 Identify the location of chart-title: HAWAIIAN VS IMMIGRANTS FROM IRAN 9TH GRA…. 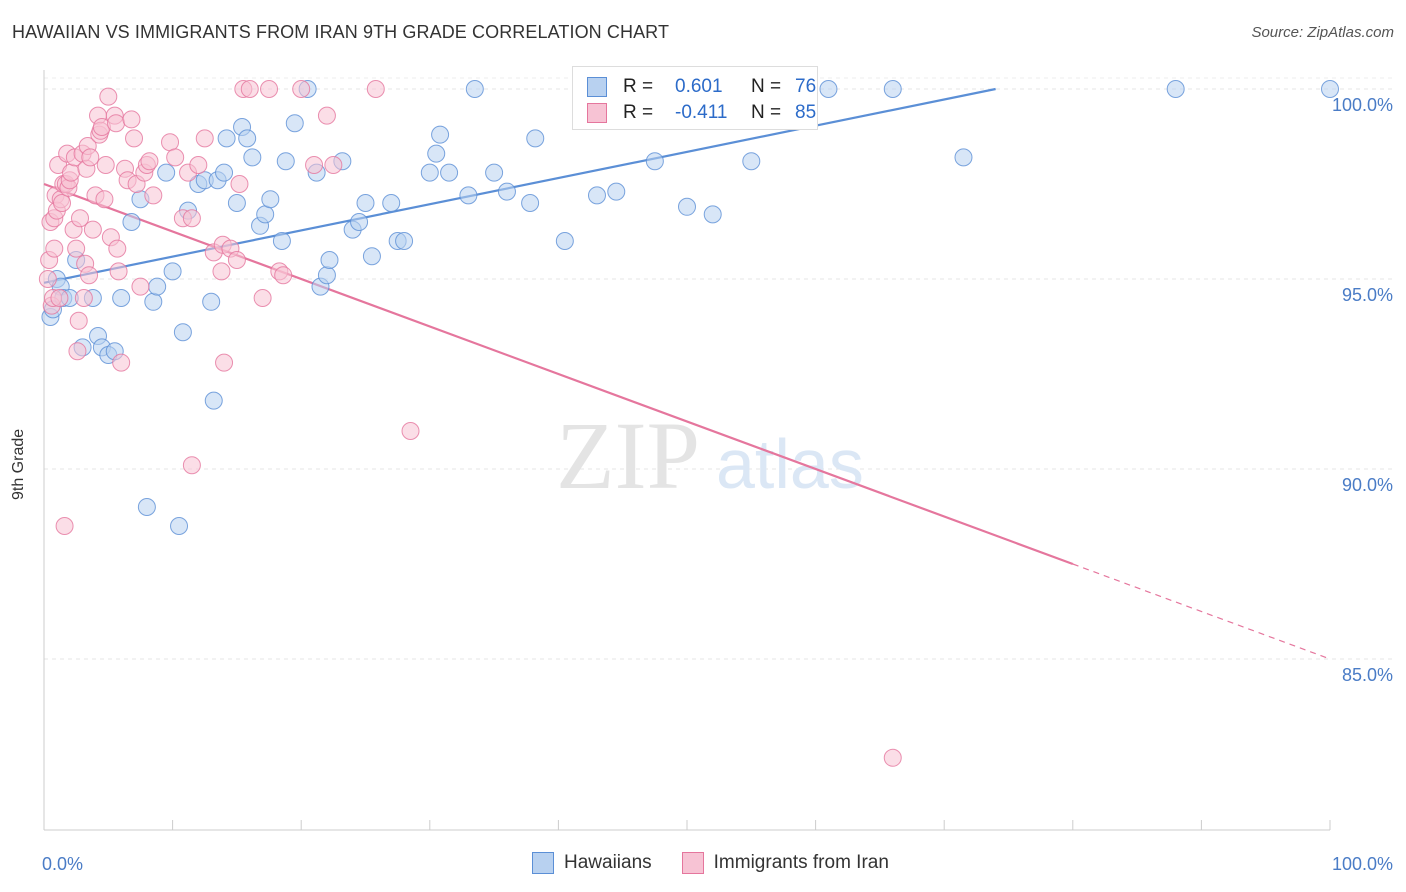
(341, 32).